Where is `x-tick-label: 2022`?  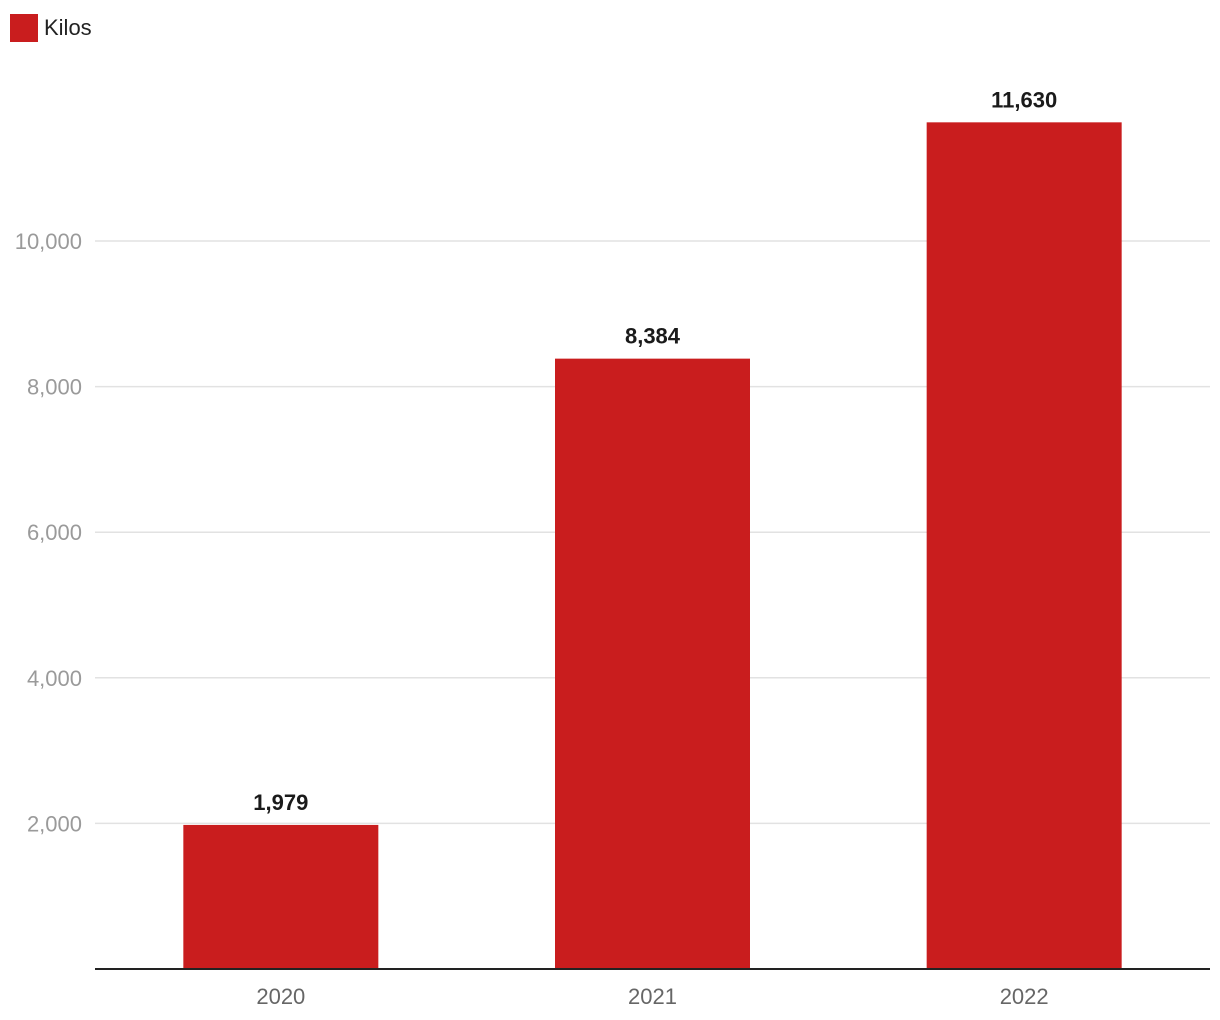
x-tick-label: 2022 is located at coordinates (1024, 996).